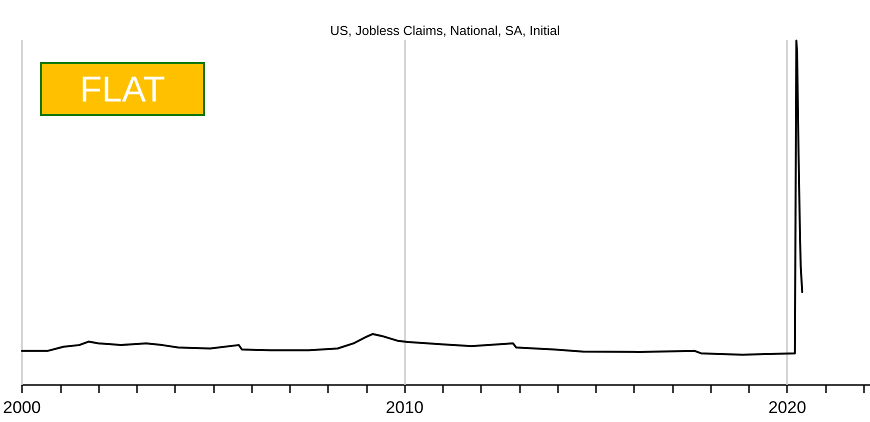 The image size is (870, 422). I want to click on annotation: FLAT, so click(123, 89).